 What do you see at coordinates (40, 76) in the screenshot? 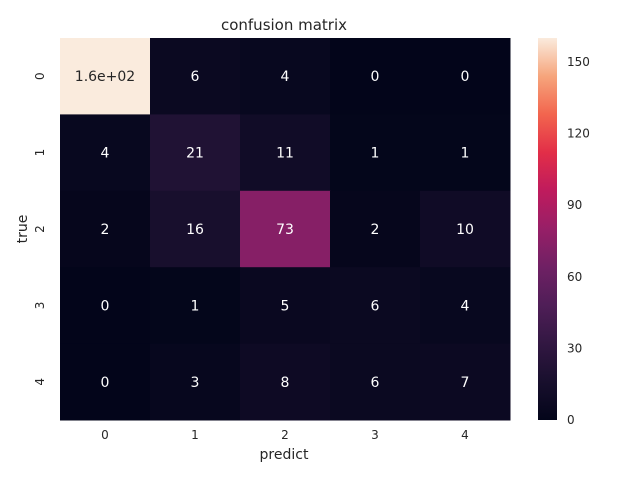
I see `y-tick-label: 0` at bounding box center [40, 76].